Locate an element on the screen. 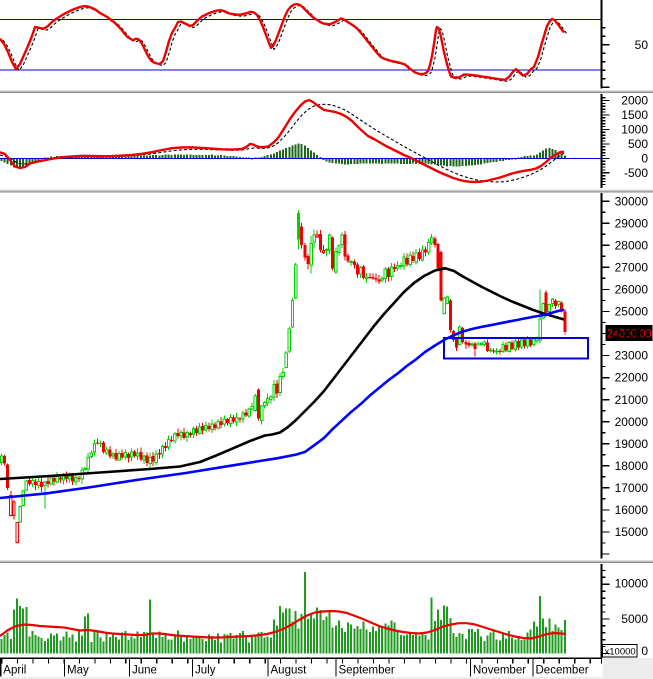 The width and height of the screenshot is (653, 679). svg-text: 15000 is located at coordinates (632, 532).